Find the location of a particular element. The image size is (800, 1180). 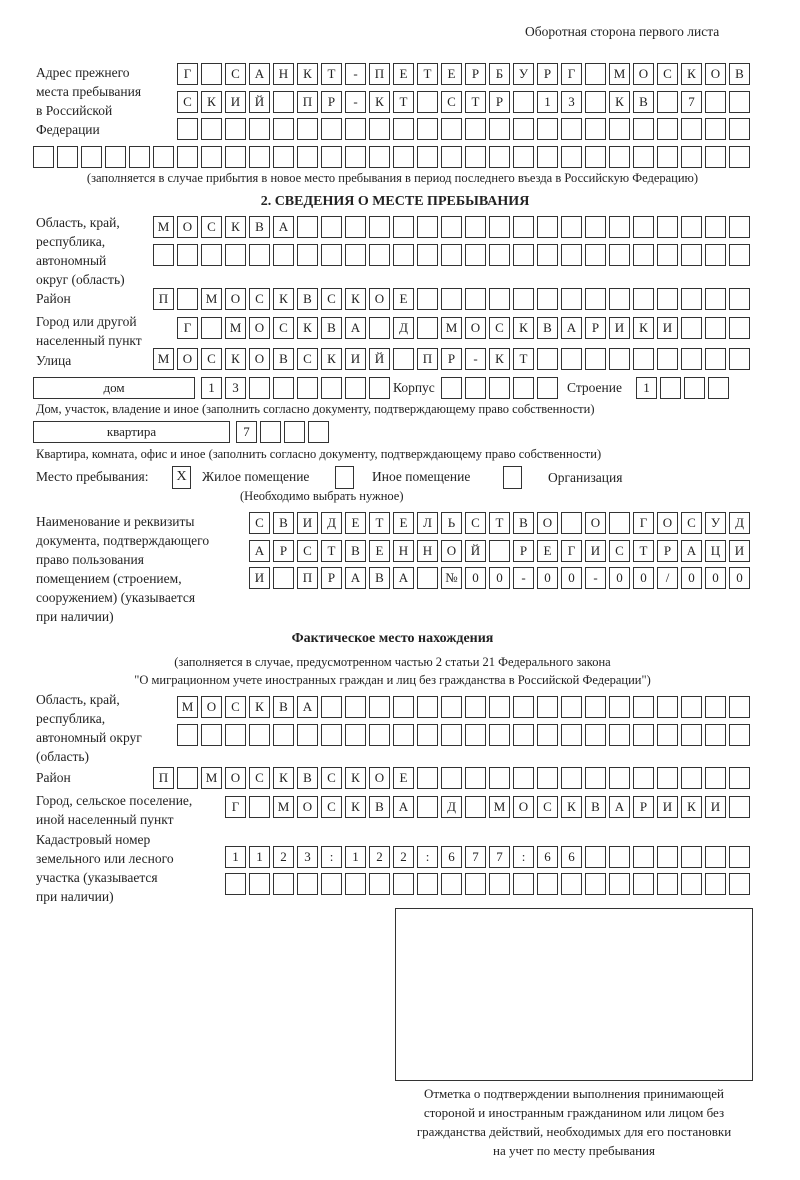

char-cell: Р is located at coordinates (595, 328).